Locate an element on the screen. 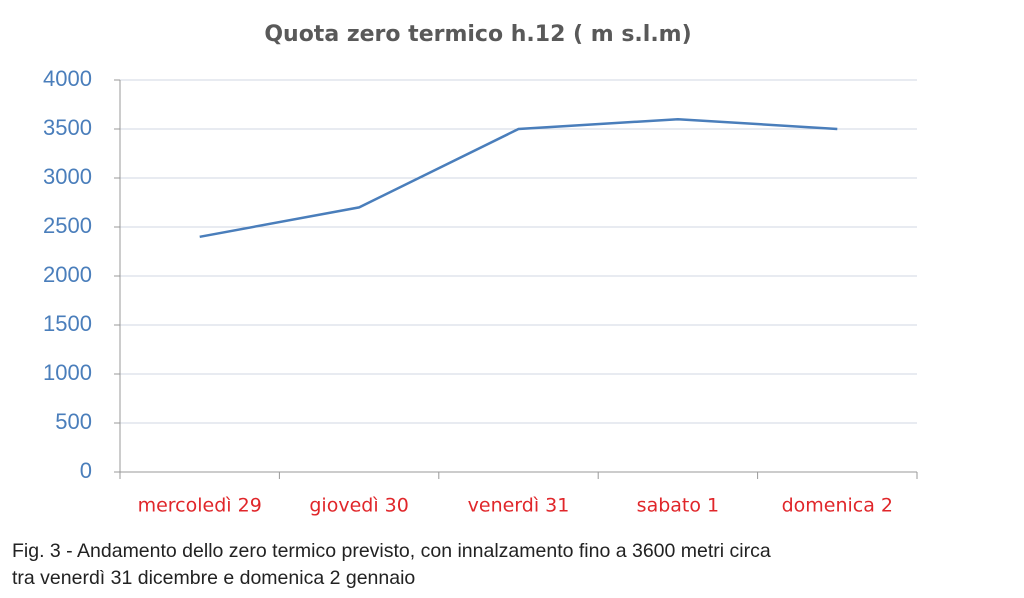 This screenshot has height=598, width=1024. y-tick-label: 500 is located at coordinates (73, 421).